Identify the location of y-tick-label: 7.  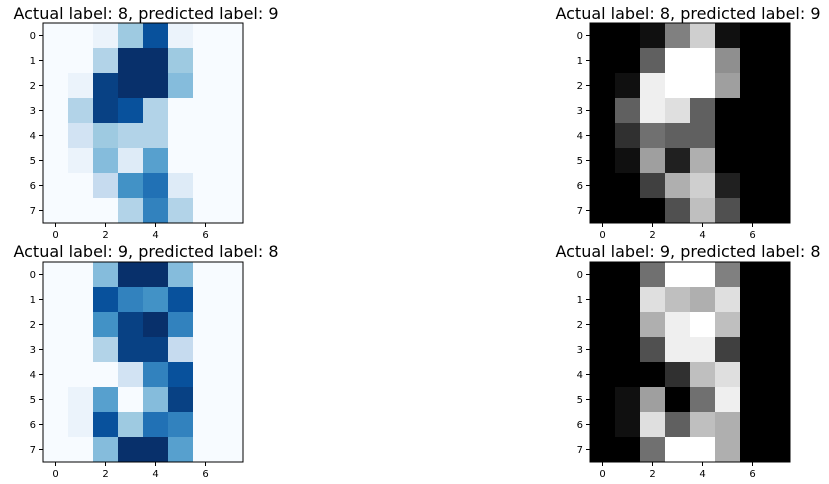
(33, 450).